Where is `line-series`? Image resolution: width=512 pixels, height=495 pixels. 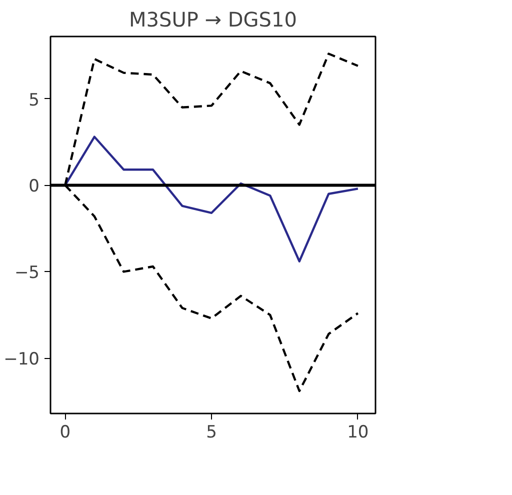
line-series is located at coordinates (212, 199).